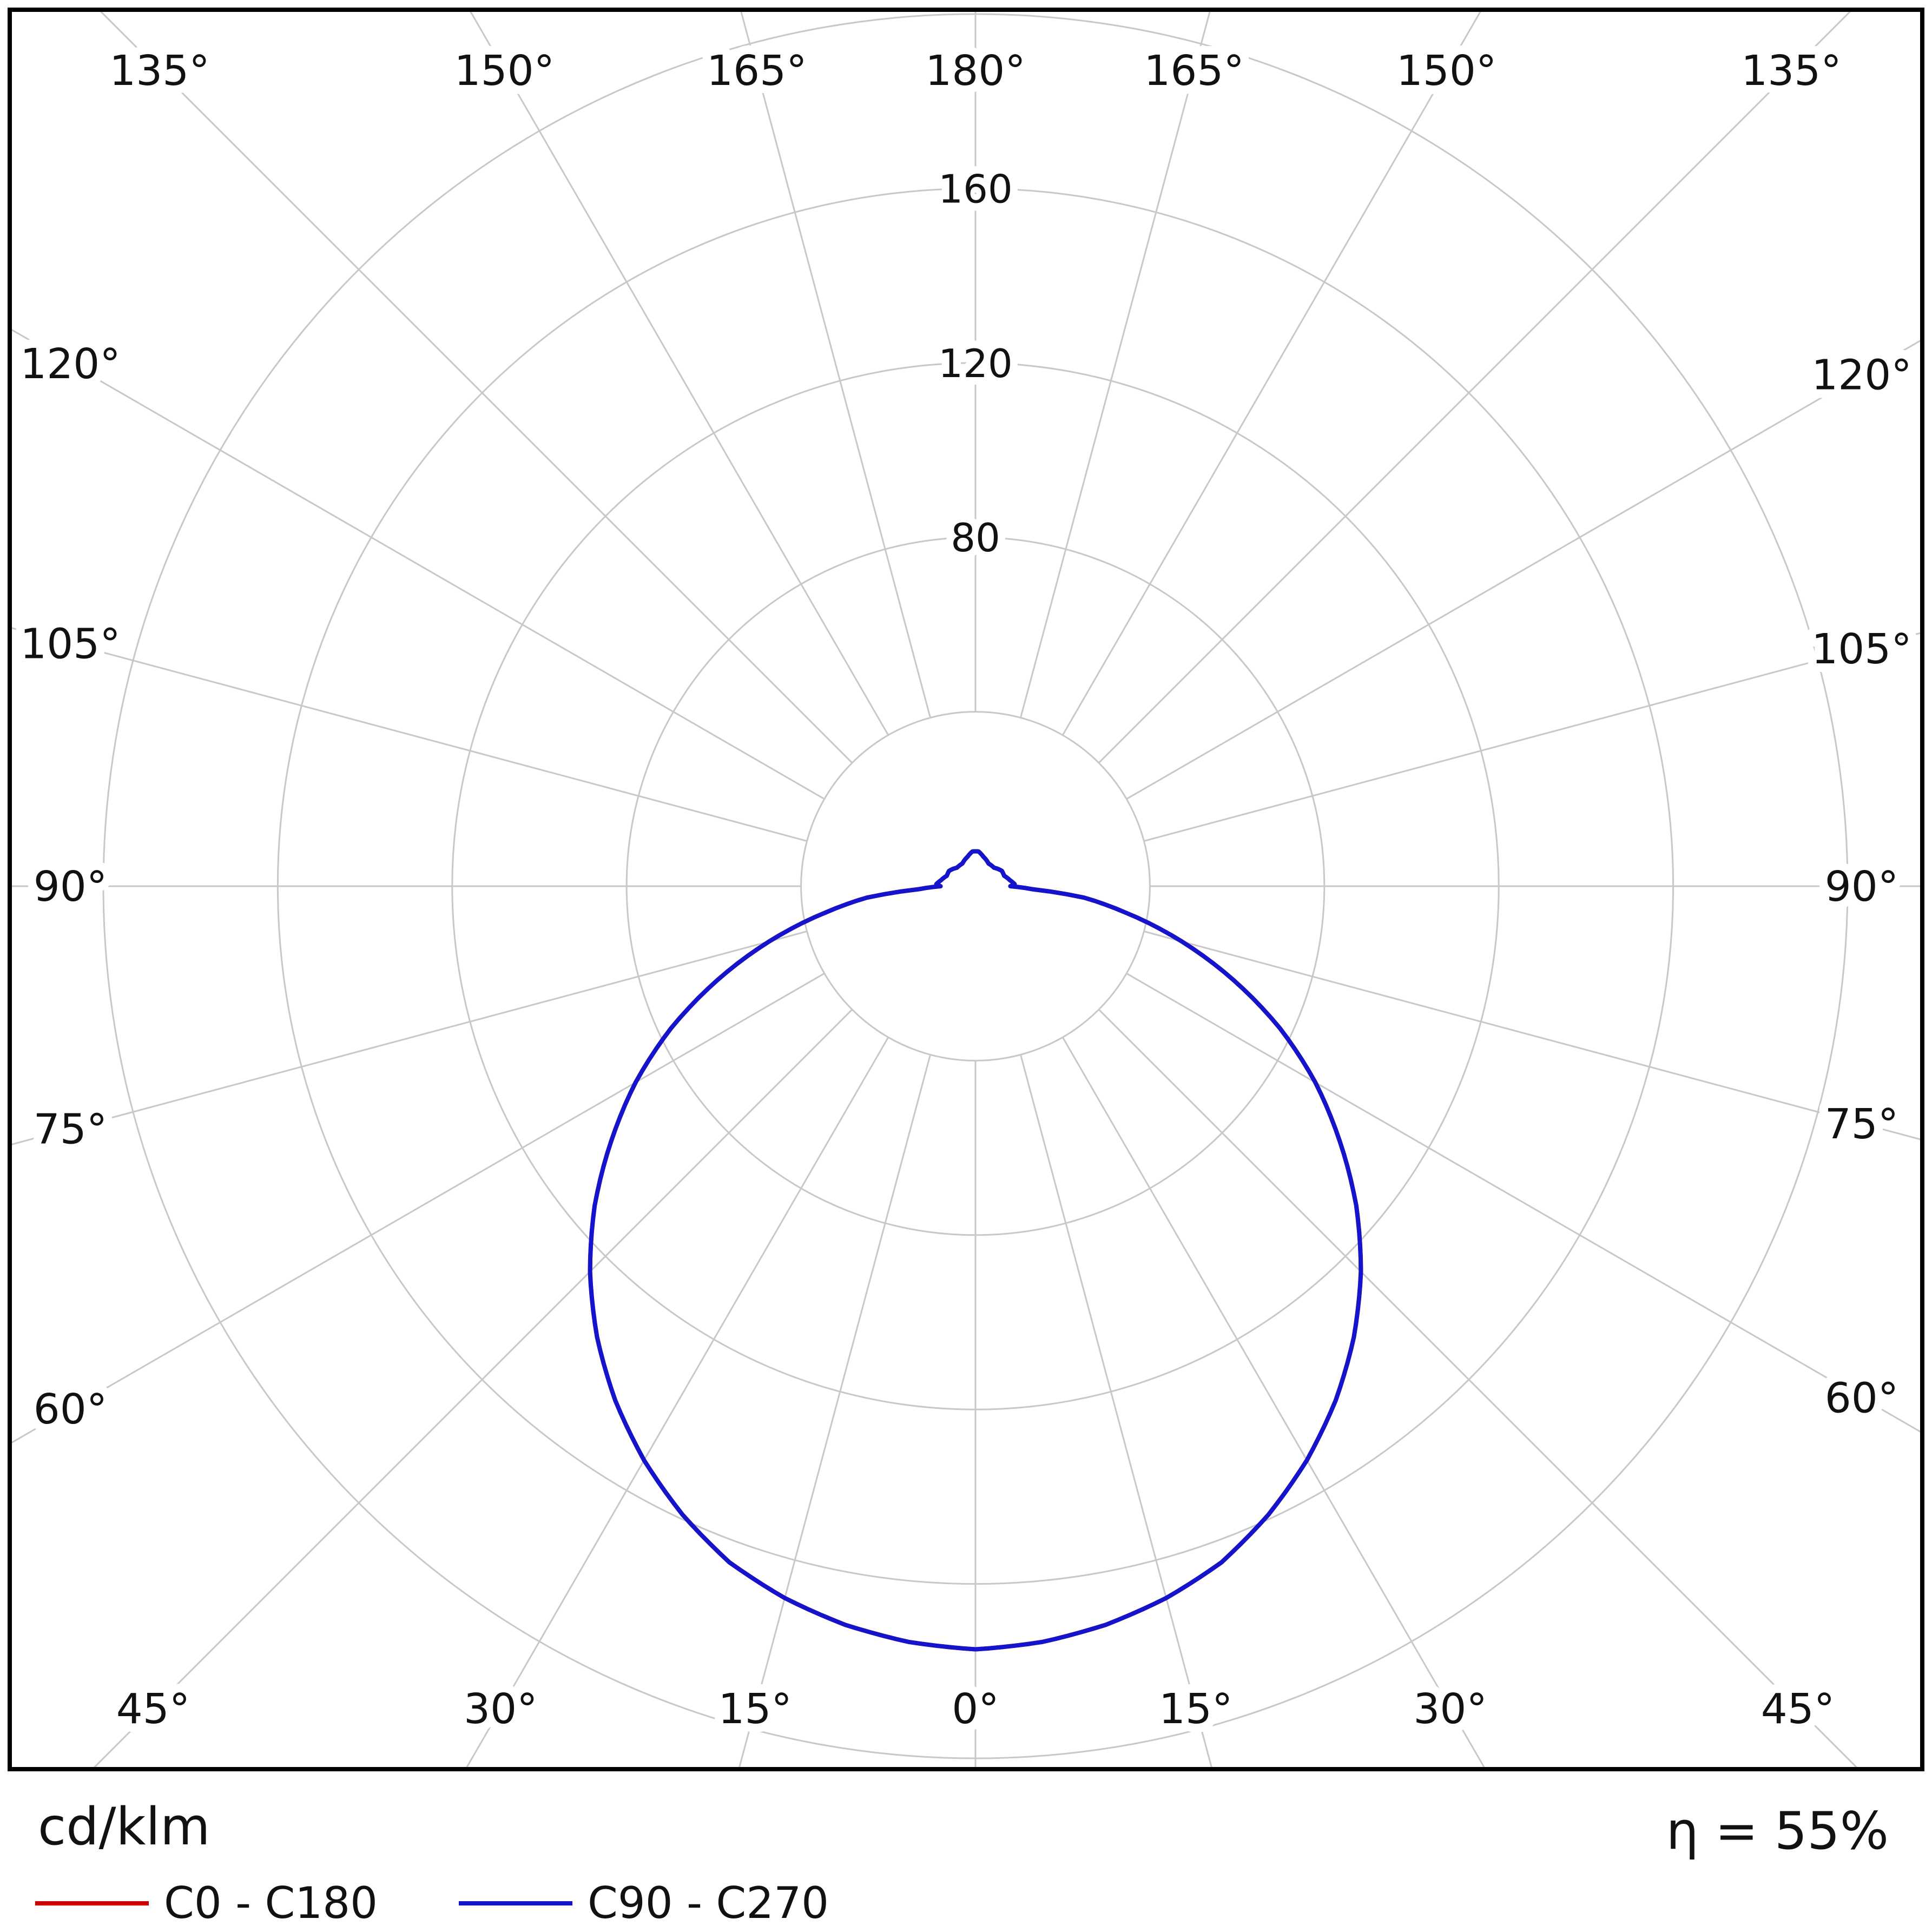 This screenshot has width=1932, height=1932. Describe the element at coordinates (70, 645) in the screenshot. I see `angle-label-105-left: 105°` at that location.